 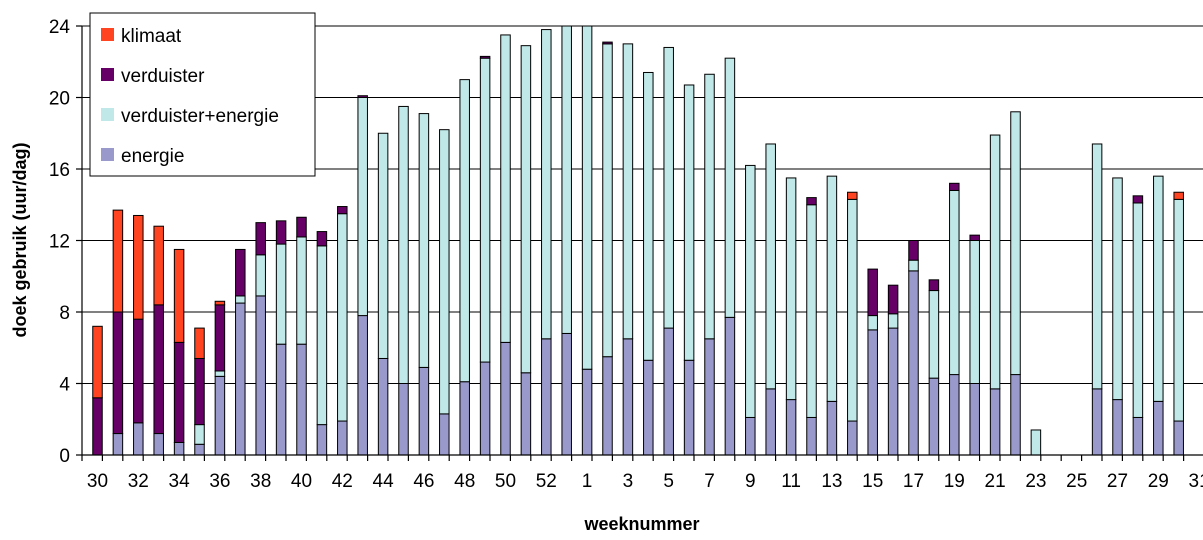 What do you see at coordinates (64, 456) in the screenshot?
I see `y-tick-label: 0` at bounding box center [64, 456].